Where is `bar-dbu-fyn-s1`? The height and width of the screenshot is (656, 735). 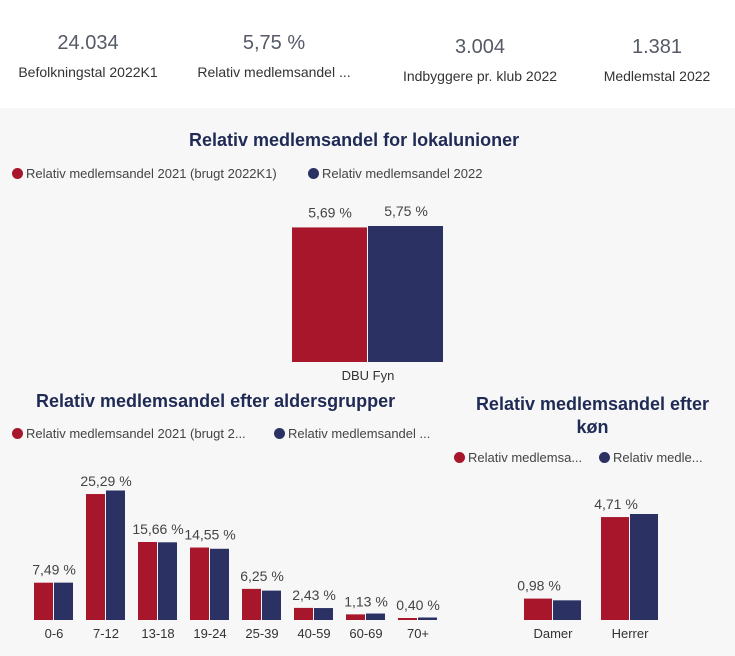
bar-dbu-fyn-s1 is located at coordinates (329, 294).